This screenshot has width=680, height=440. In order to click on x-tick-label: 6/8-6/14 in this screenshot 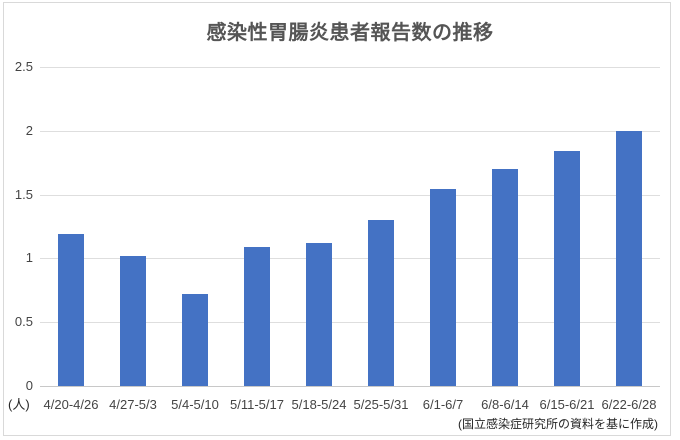, I will do `click(505, 404)`.